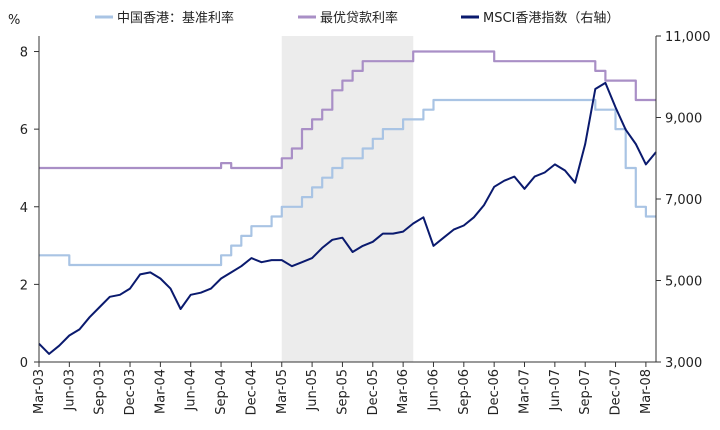  Describe the element at coordinates (646, 391) in the screenshot. I see `x-axis-tick-label: Mar-08` at that location.